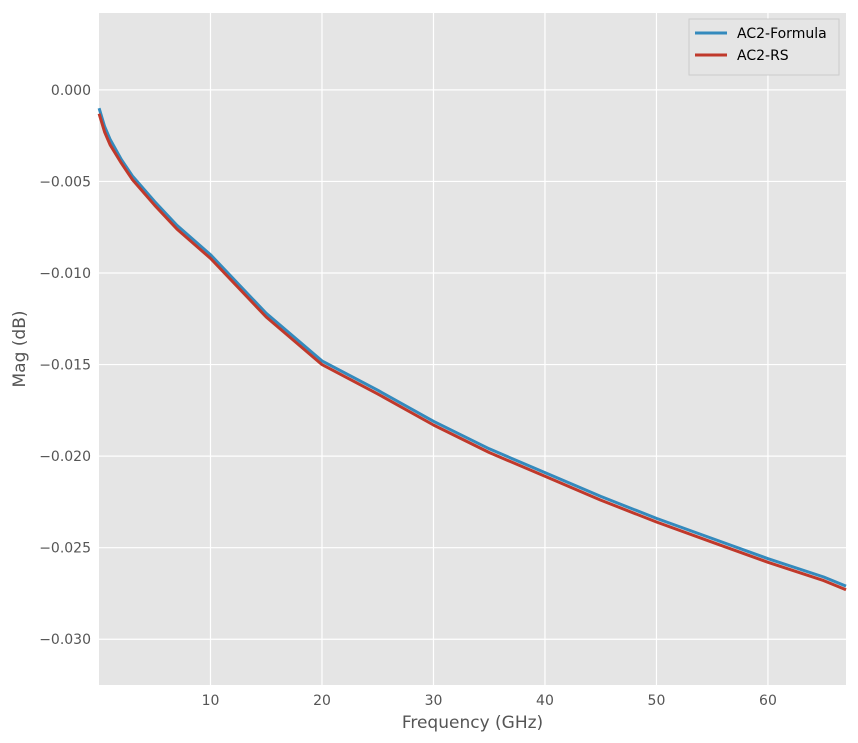  What do you see at coordinates (65, 182) in the screenshot?
I see `y-tick-label: −0.005` at bounding box center [65, 182].